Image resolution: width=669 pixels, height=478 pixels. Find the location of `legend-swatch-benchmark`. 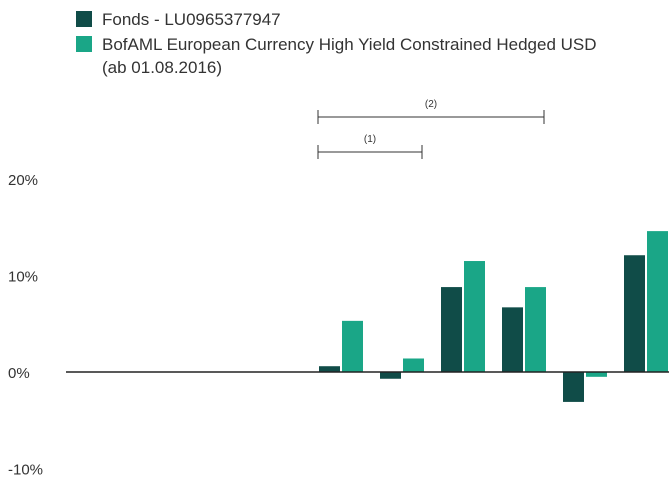

legend-swatch-benchmark is located at coordinates (84, 44).